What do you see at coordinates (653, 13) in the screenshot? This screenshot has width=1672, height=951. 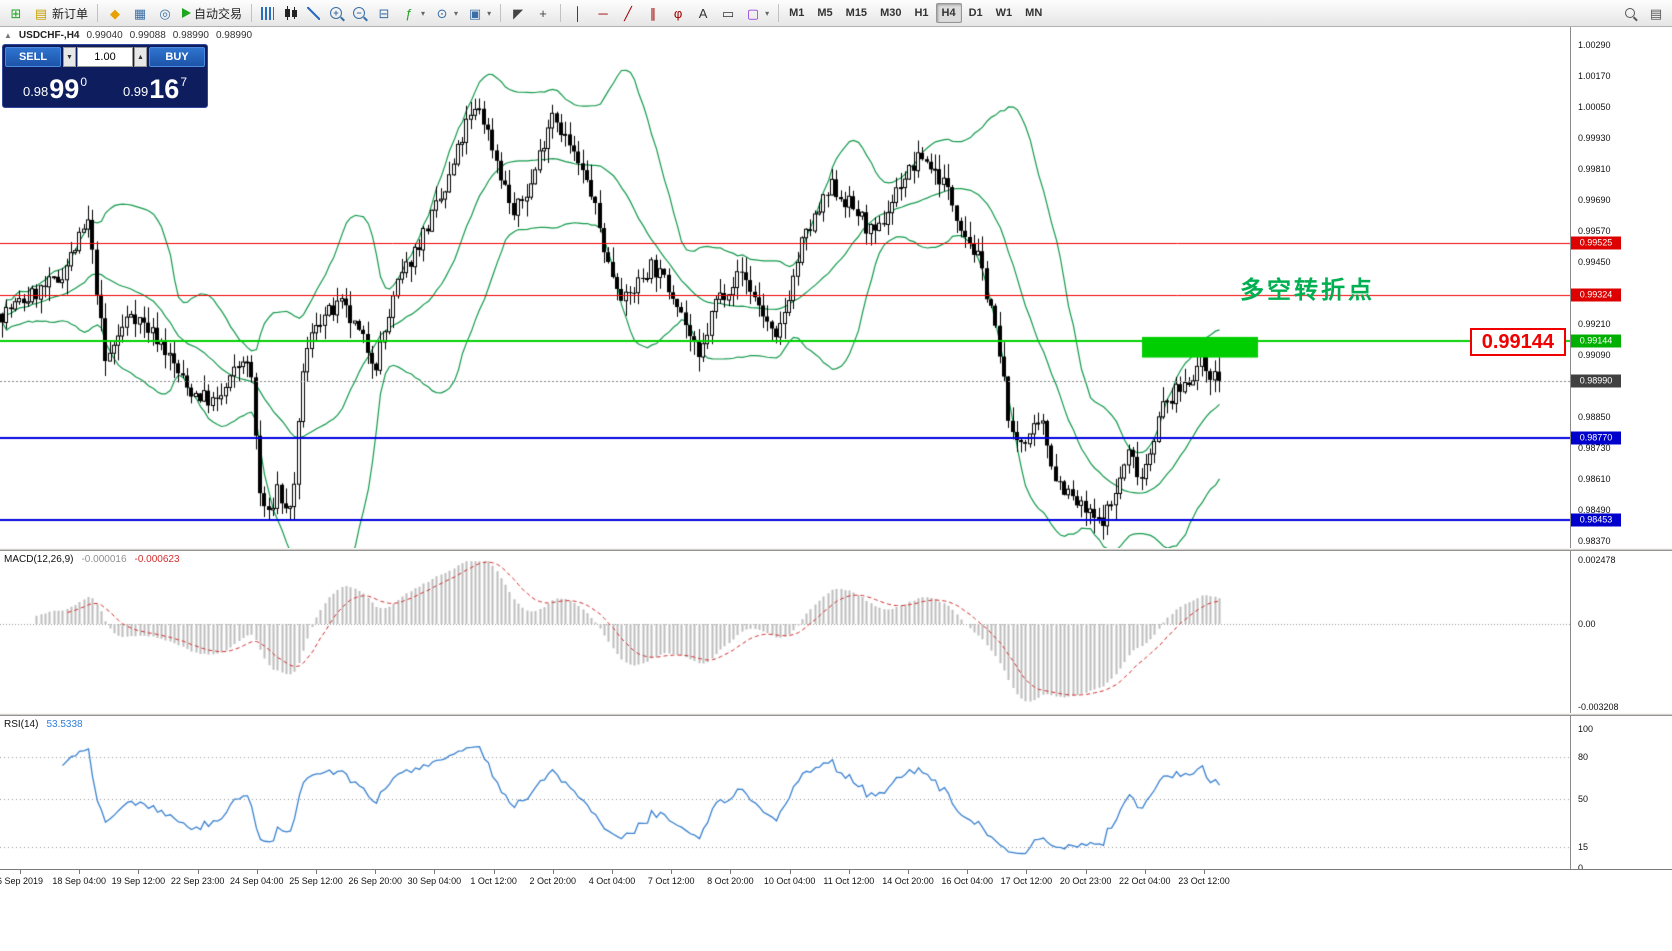 I see `equidistant-channel-icon: ∥` at bounding box center [653, 13].